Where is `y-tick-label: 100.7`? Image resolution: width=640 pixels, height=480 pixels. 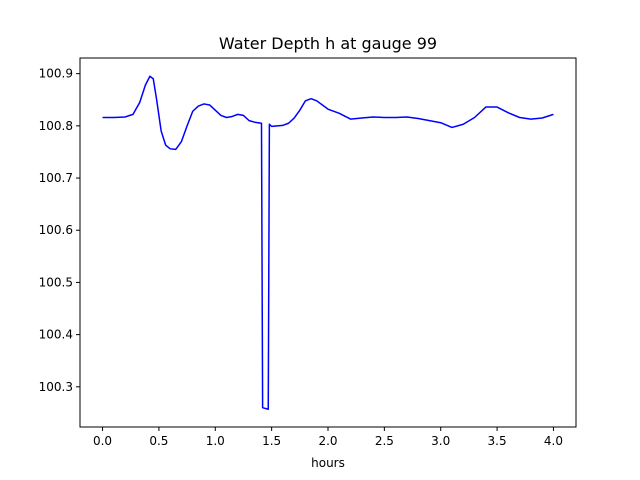
y-tick-label: 100.7 is located at coordinates (56, 178).